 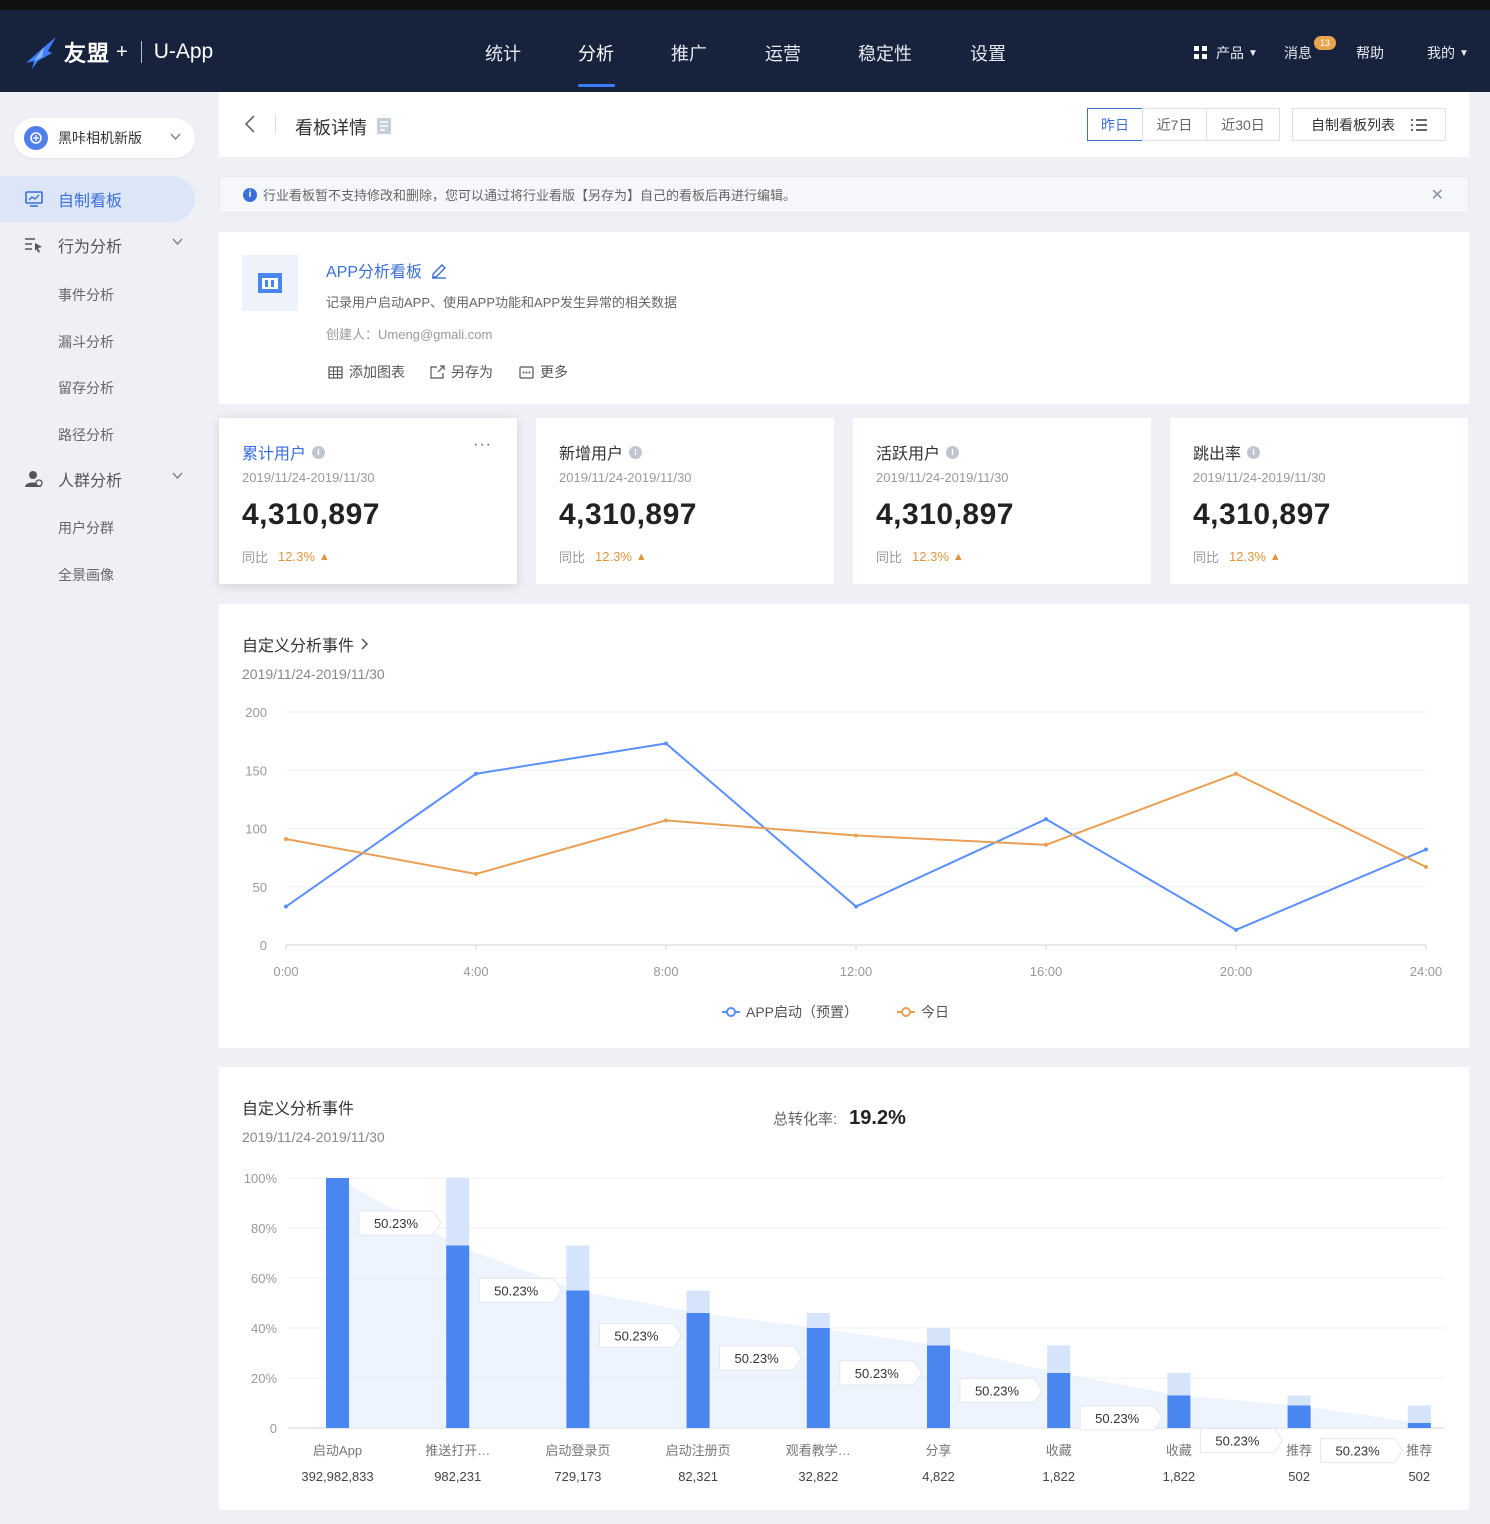 I want to click on products-menu: 产品 ▼, so click(x=1226, y=53).